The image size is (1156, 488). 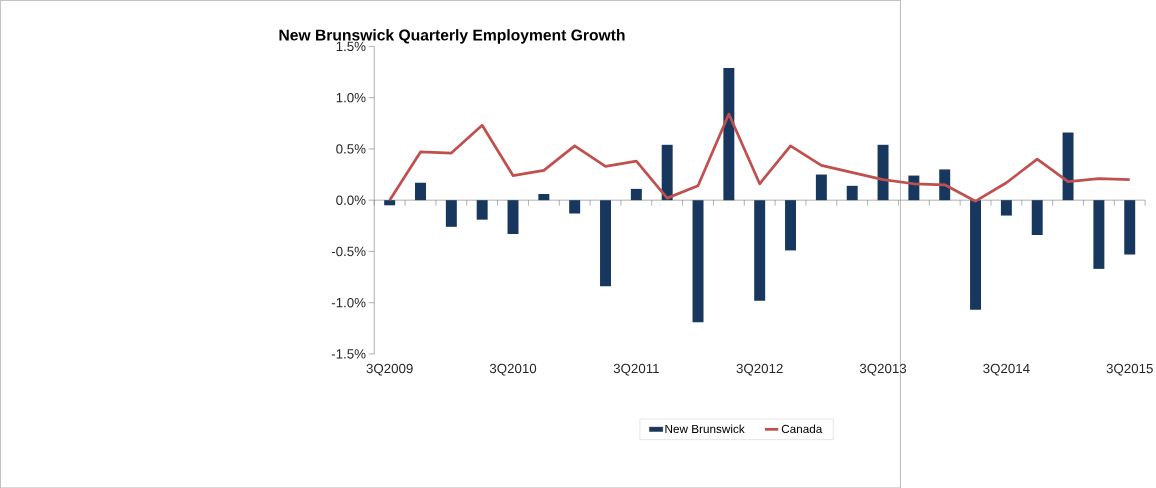 What do you see at coordinates (351, 200) in the screenshot?
I see `y-tick-label: 0.0%` at bounding box center [351, 200].